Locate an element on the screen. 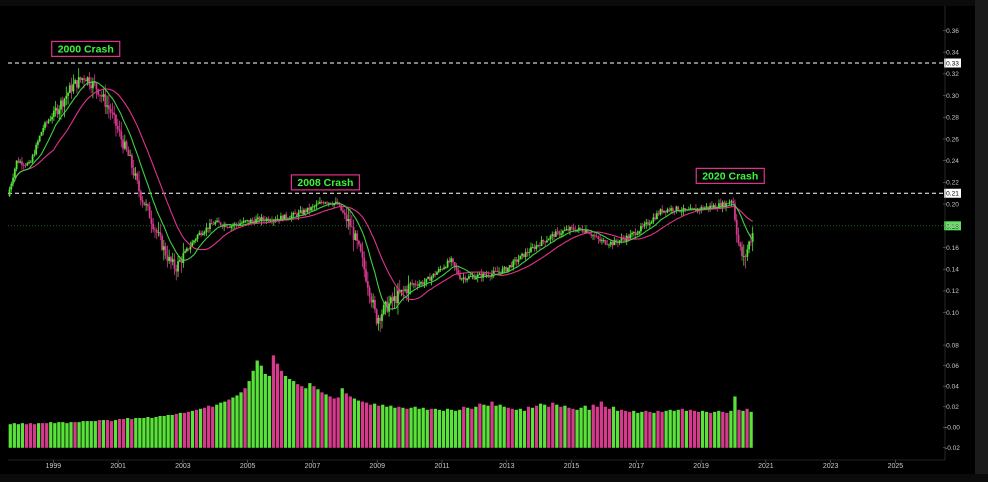  price-axis-tick-label: 0.36 is located at coordinates (952, 31).